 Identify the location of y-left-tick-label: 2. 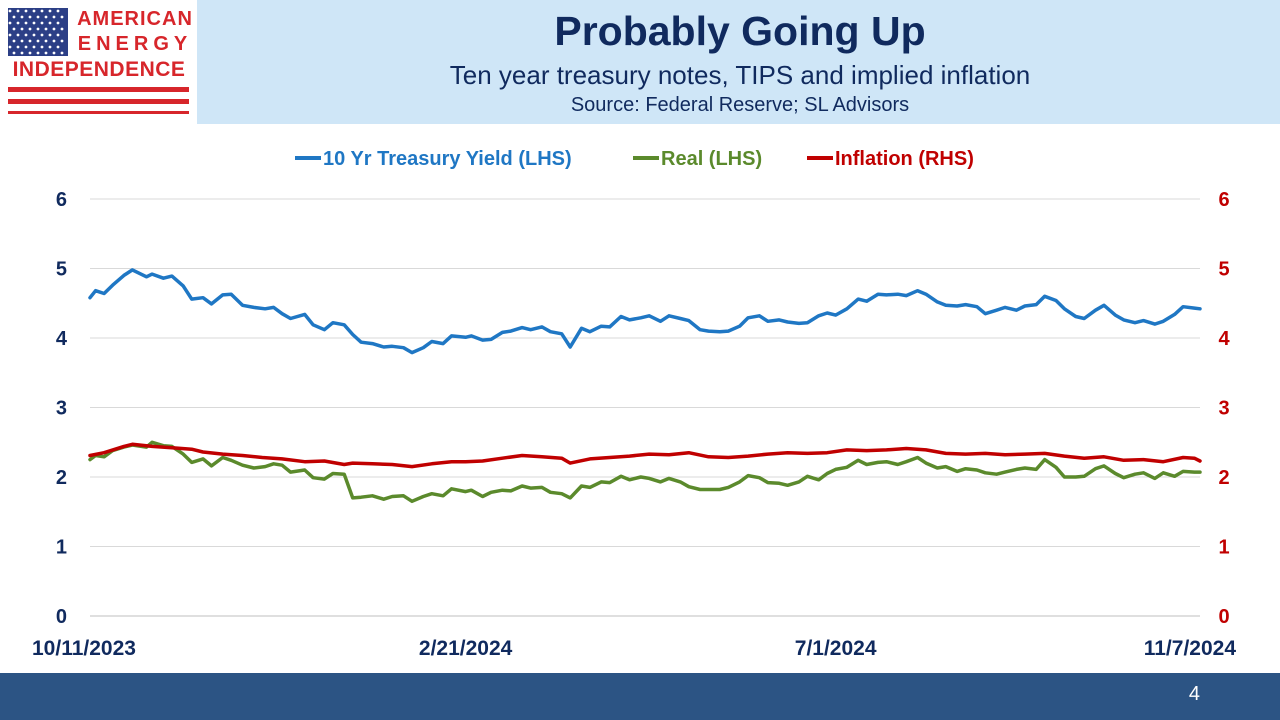
(61, 478).